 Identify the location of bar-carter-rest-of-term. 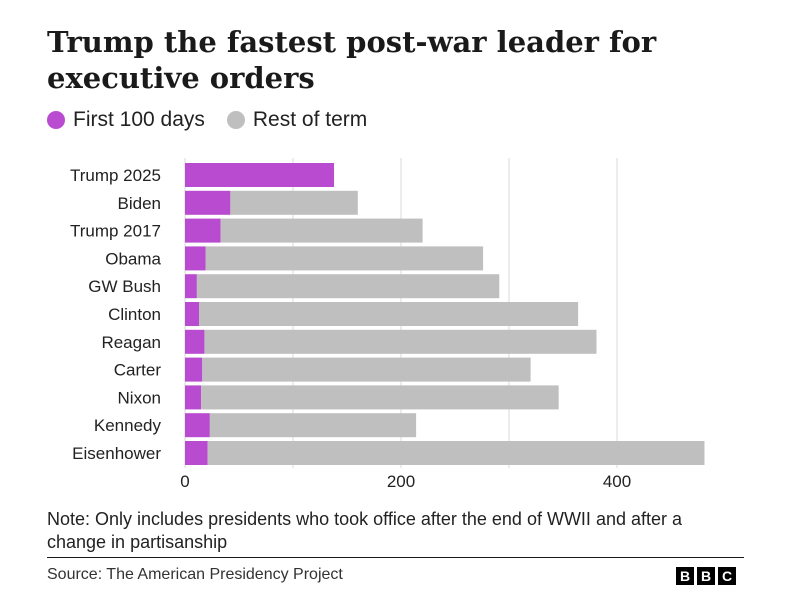
(366, 369).